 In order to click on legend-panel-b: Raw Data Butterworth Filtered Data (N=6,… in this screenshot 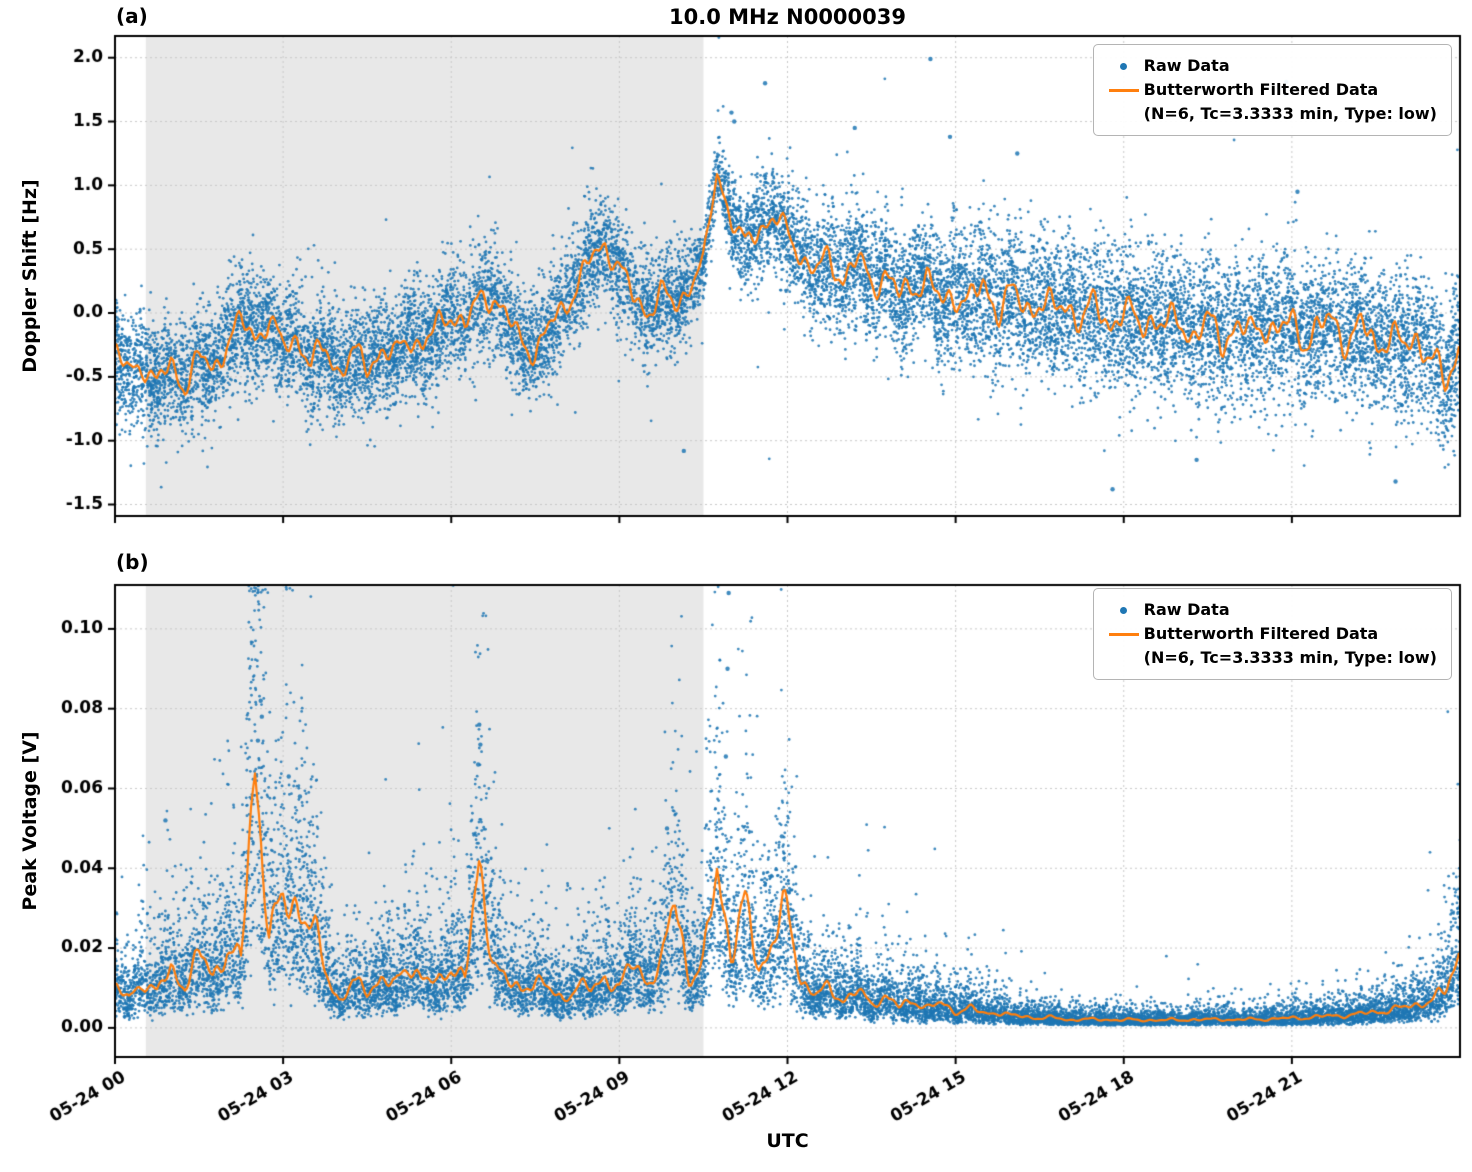, I will do `click(1272, 634)`.